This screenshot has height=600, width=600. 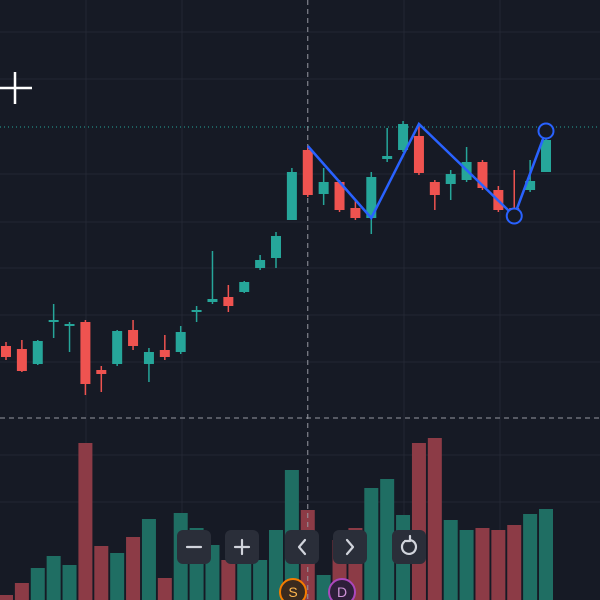 I want to click on reset-button, so click(x=409, y=547).